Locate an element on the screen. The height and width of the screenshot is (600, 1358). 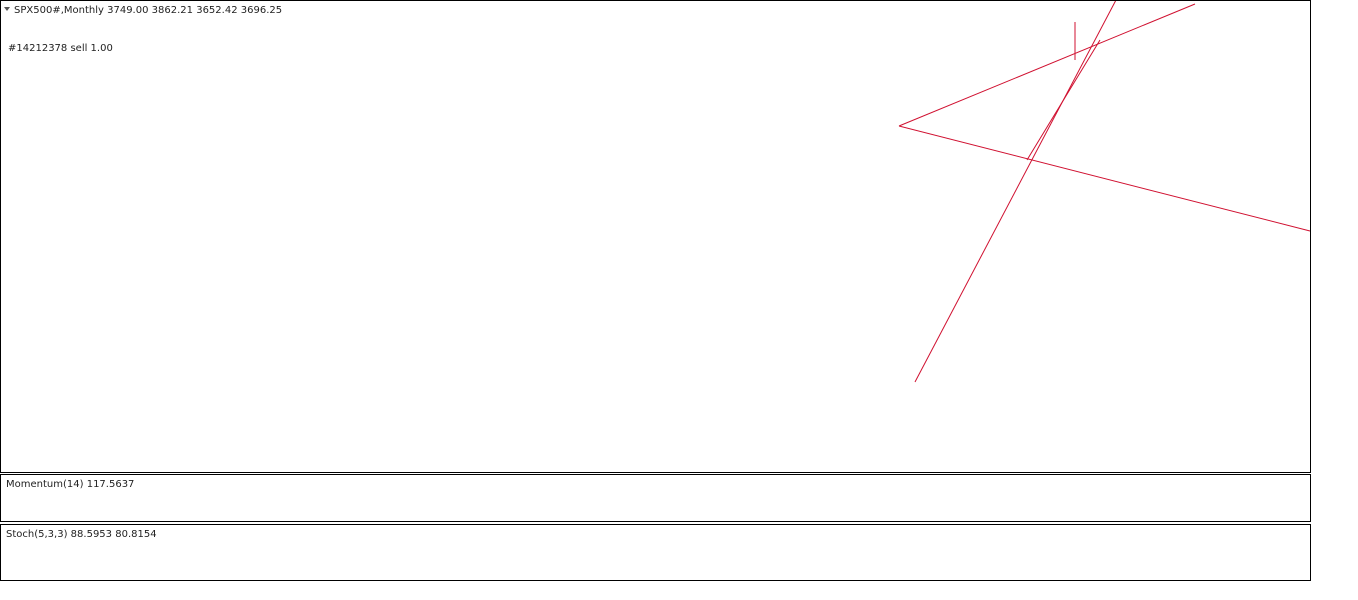
high-label: 3862.21 is located at coordinates (172, 10).